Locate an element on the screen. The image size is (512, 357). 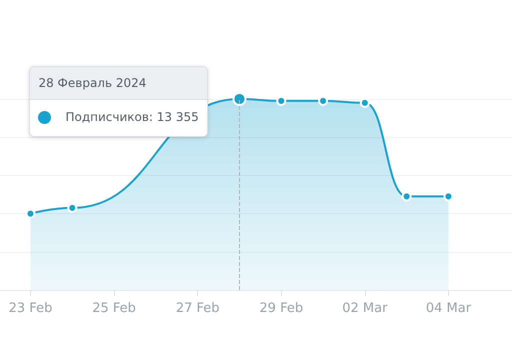
x-tick-label: 02 Mar is located at coordinates (365, 308).